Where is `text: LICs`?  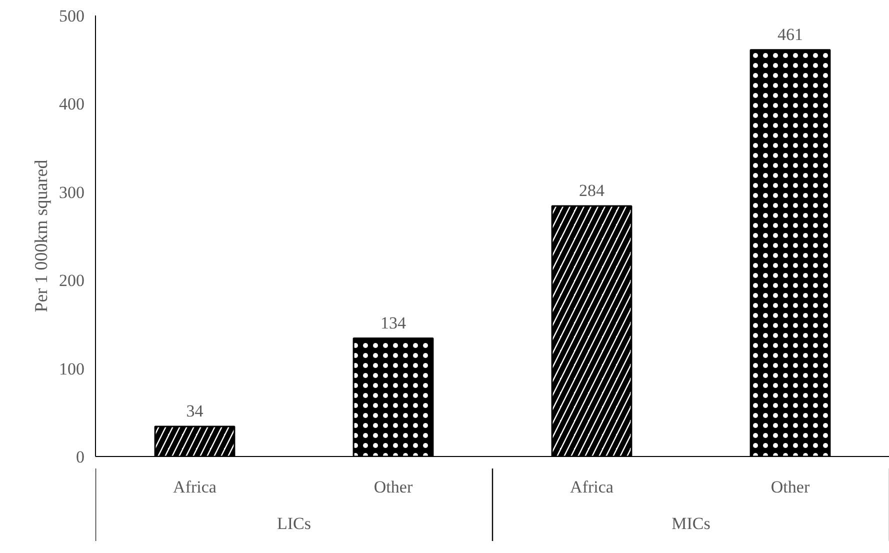
text: LICs is located at coordinates (294, 523).